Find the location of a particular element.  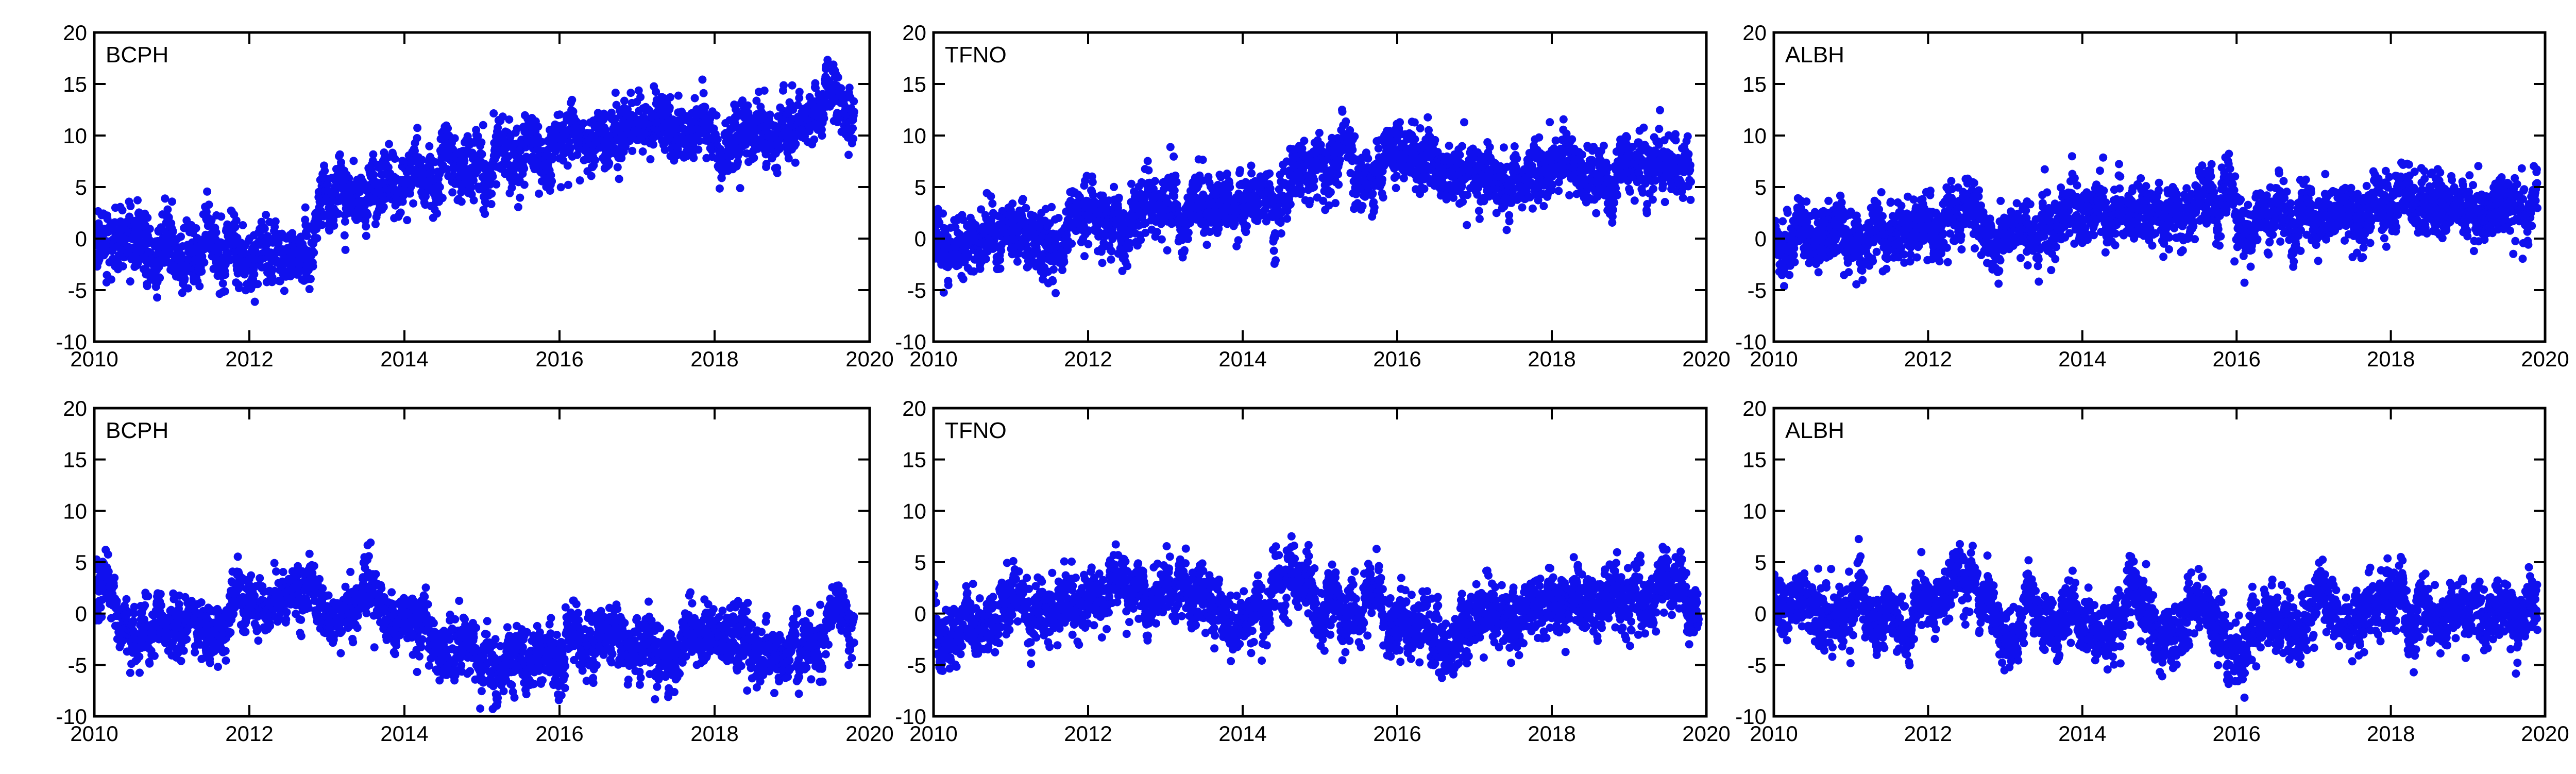

x-tick-label: 2012 is located at coordinates (249, 359).